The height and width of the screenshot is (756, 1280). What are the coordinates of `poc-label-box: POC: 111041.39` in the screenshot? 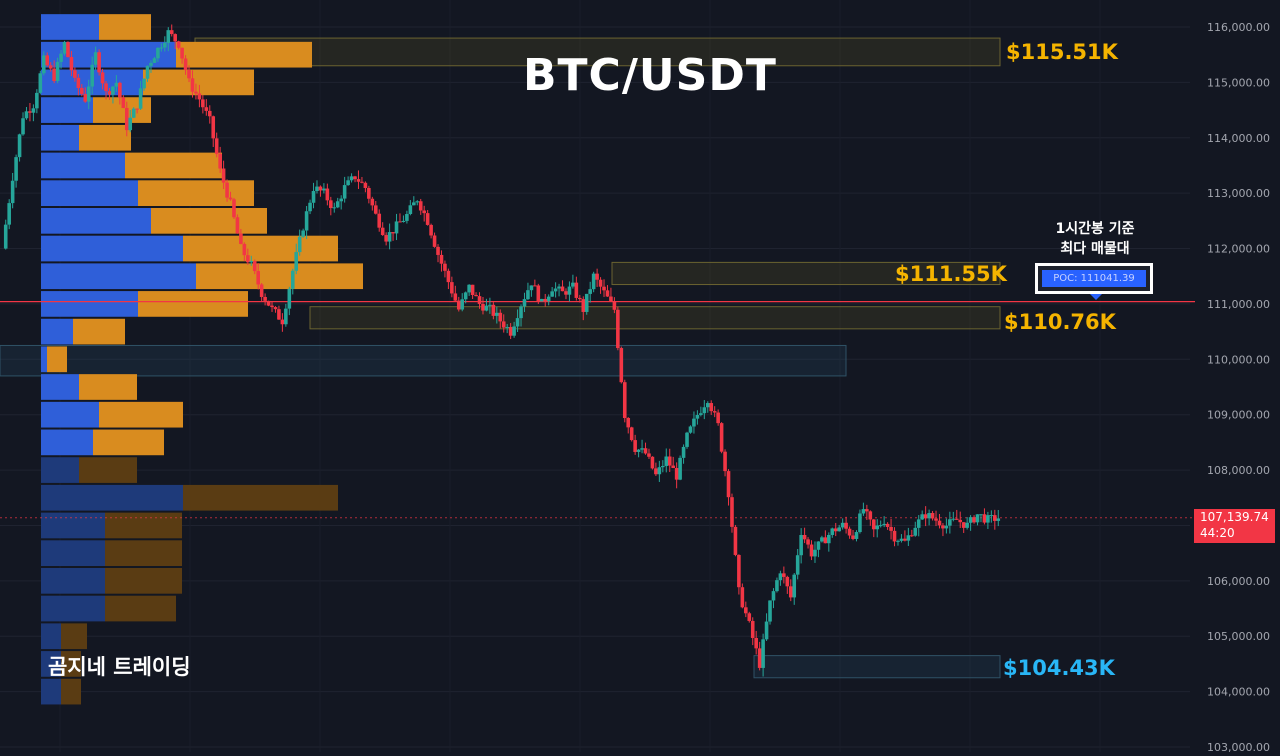 It's located at (1094, 278).